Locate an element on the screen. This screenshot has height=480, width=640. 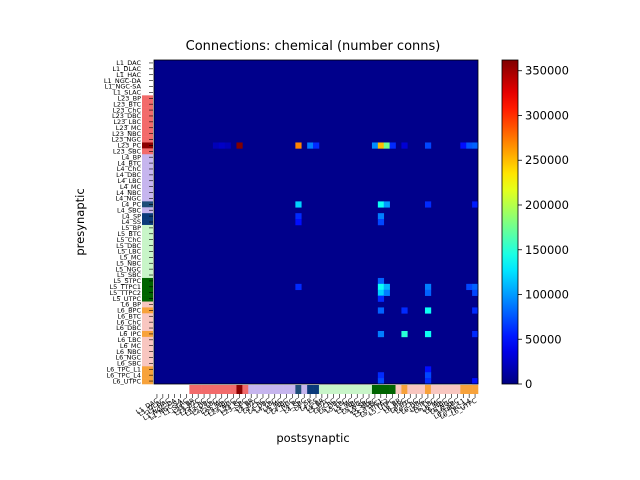
y-tick-label: L6_BP is located at coordinates (131, 305).